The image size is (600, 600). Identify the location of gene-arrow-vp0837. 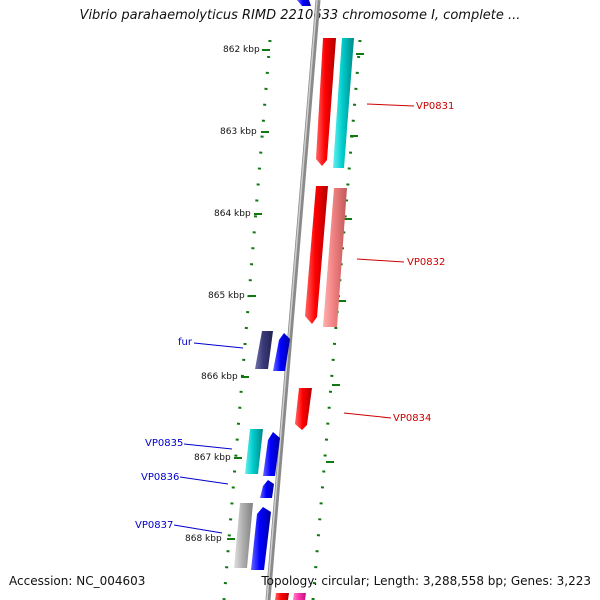
(261, 538).